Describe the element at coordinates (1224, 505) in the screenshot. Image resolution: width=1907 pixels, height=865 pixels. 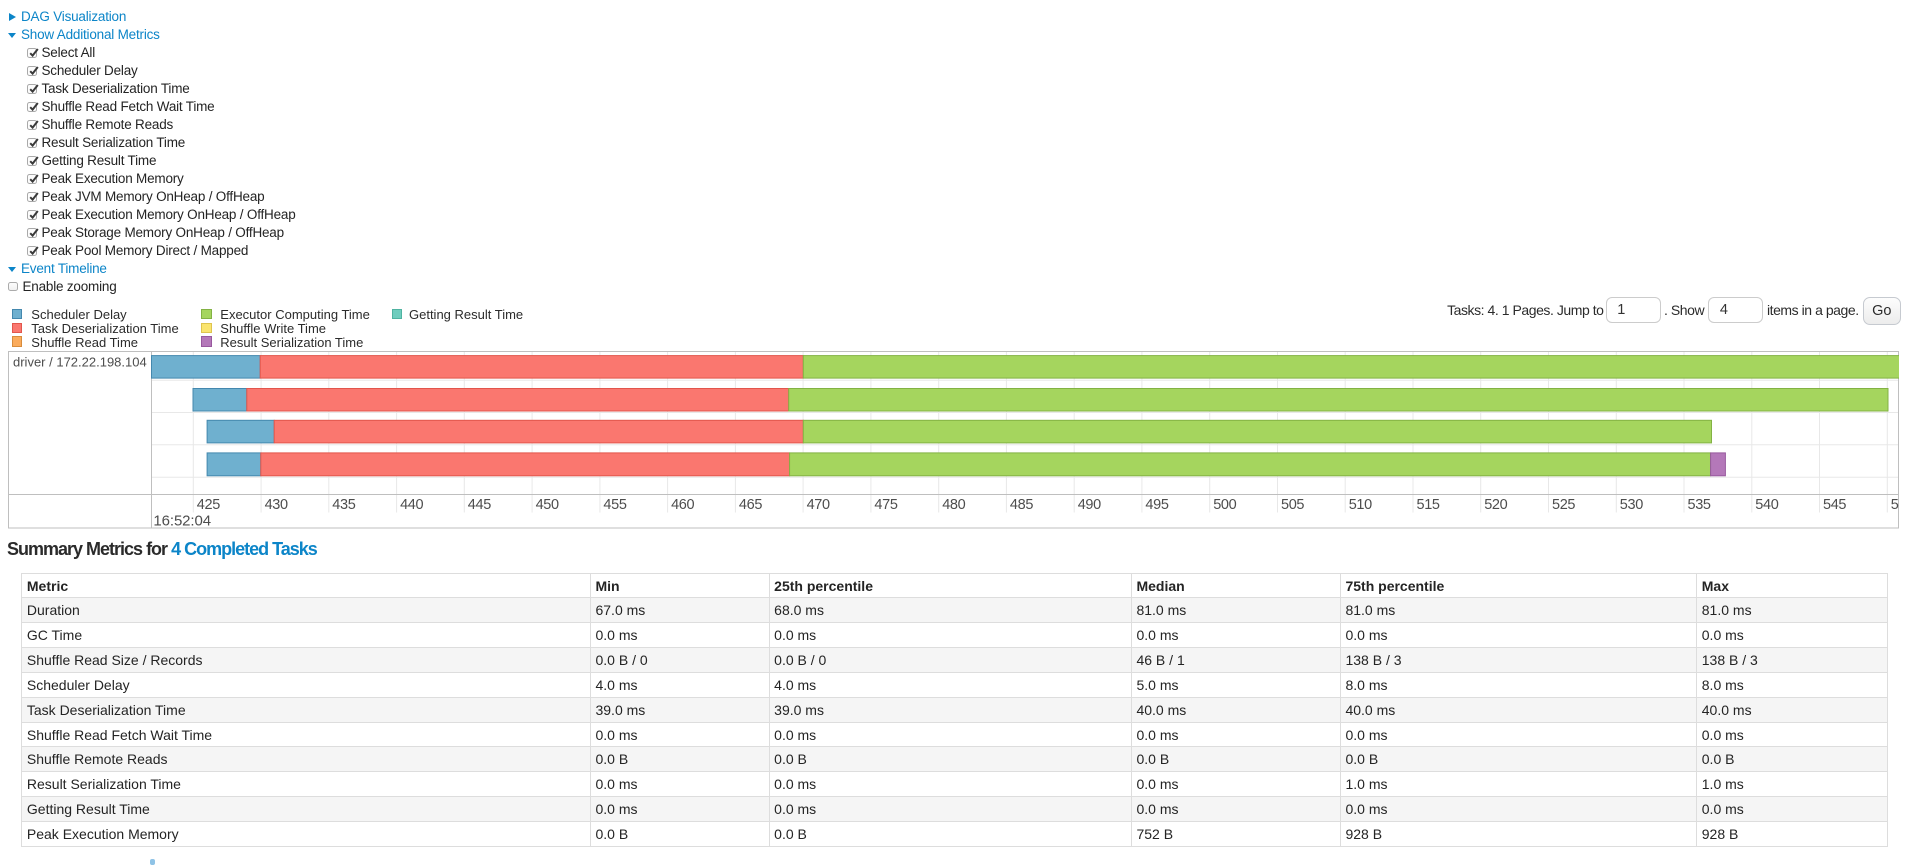
I see `svg-text: 500` at that location.